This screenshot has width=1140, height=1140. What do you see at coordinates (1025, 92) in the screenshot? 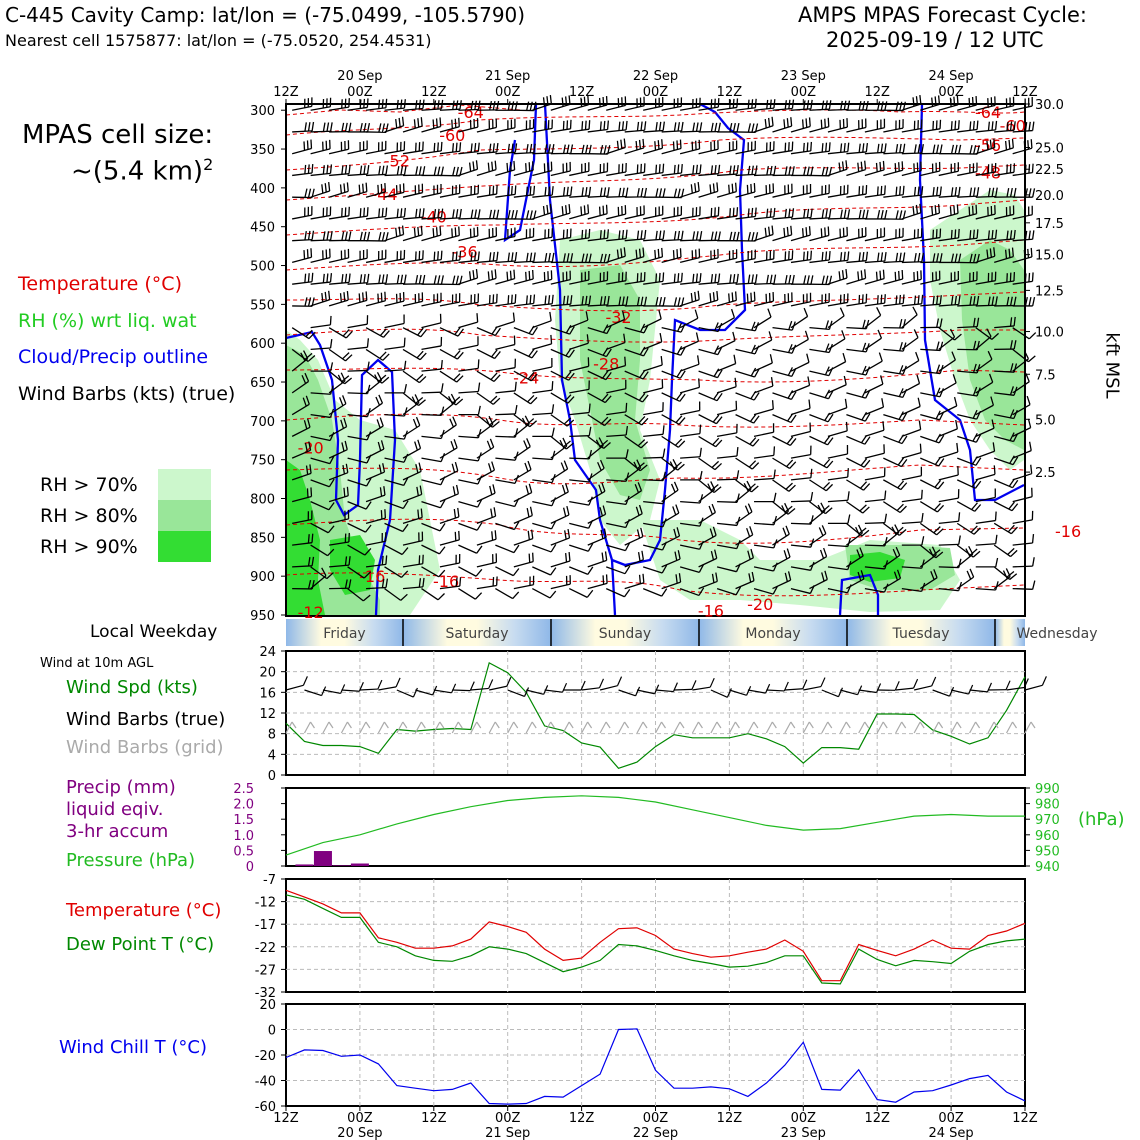
I see `top-hour-label: 12Z` at bounding box center [1025, 92].